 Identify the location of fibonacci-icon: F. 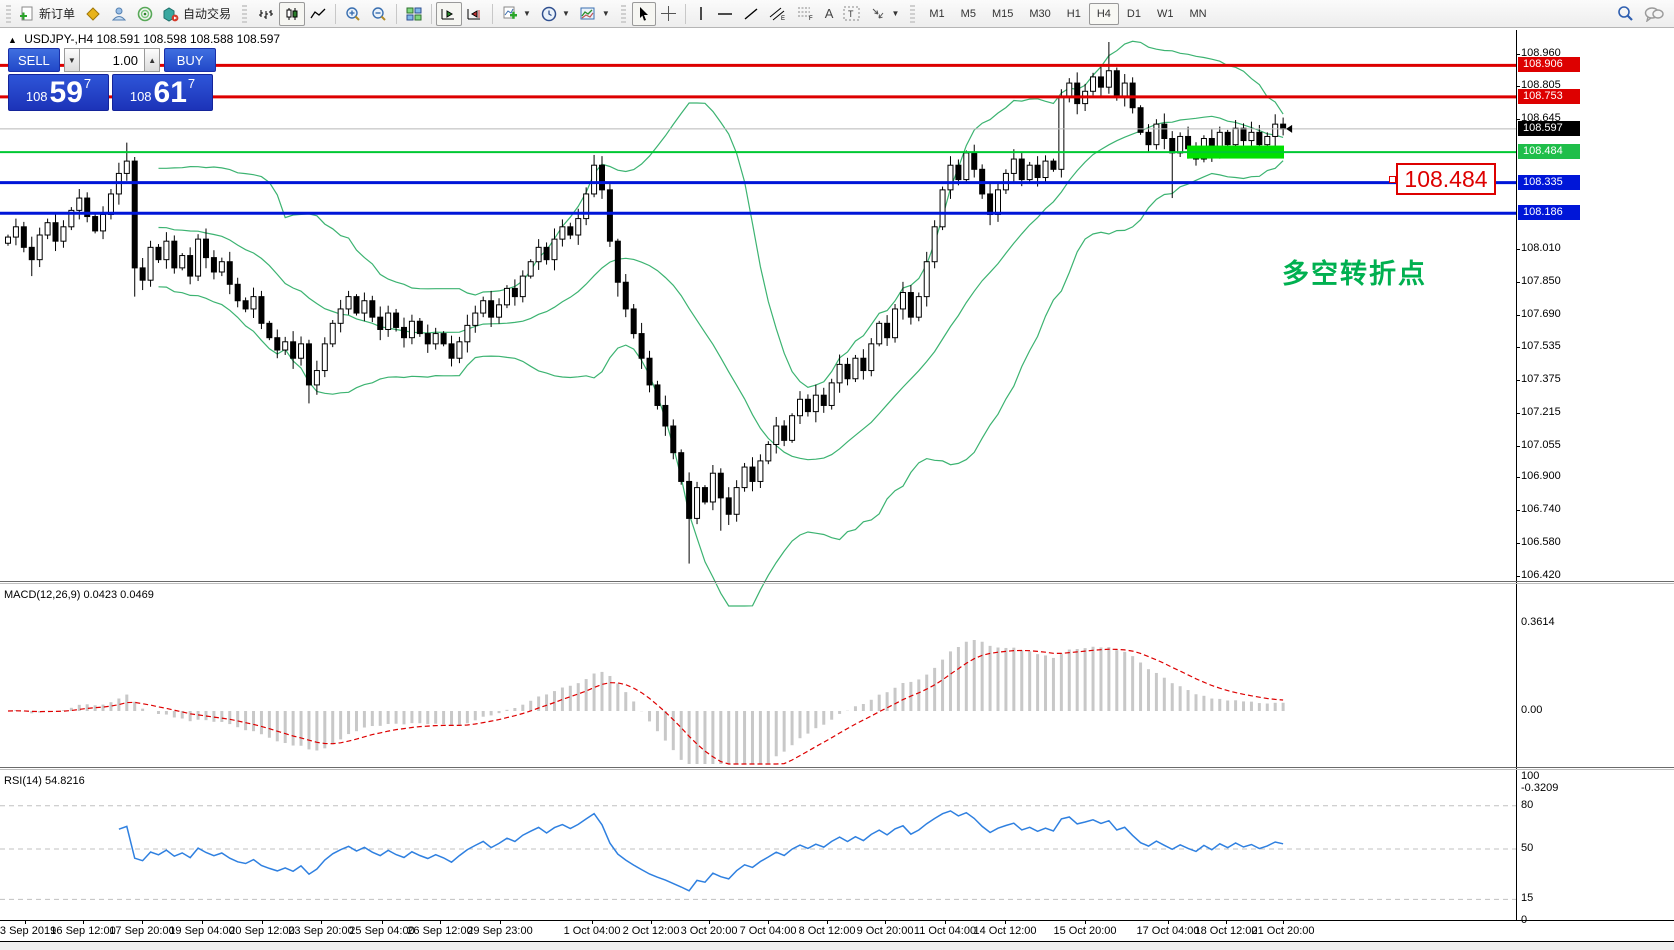
(805, 14).